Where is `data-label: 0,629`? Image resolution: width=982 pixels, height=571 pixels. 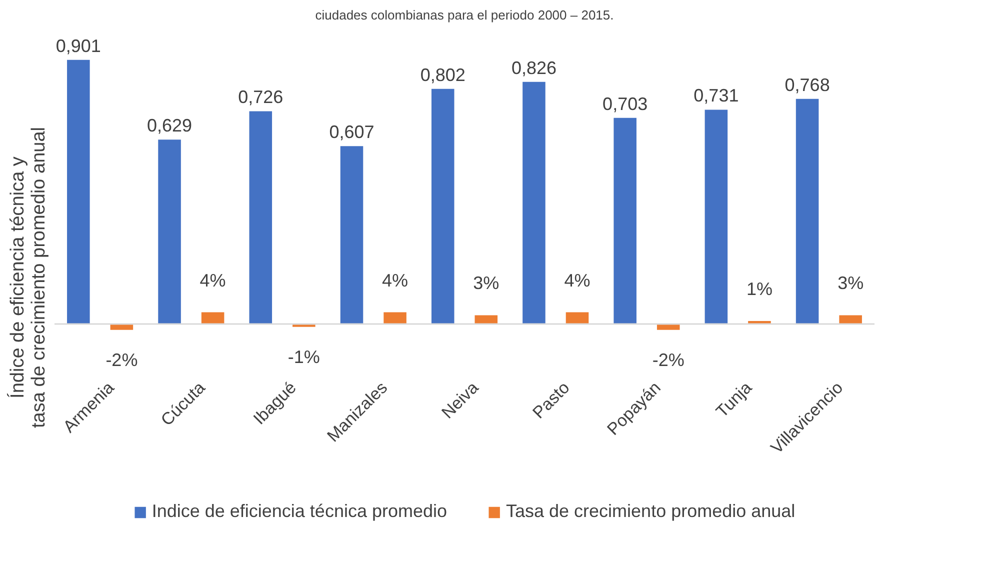
data-label: 0,629 is located at coordinates (169, 126).